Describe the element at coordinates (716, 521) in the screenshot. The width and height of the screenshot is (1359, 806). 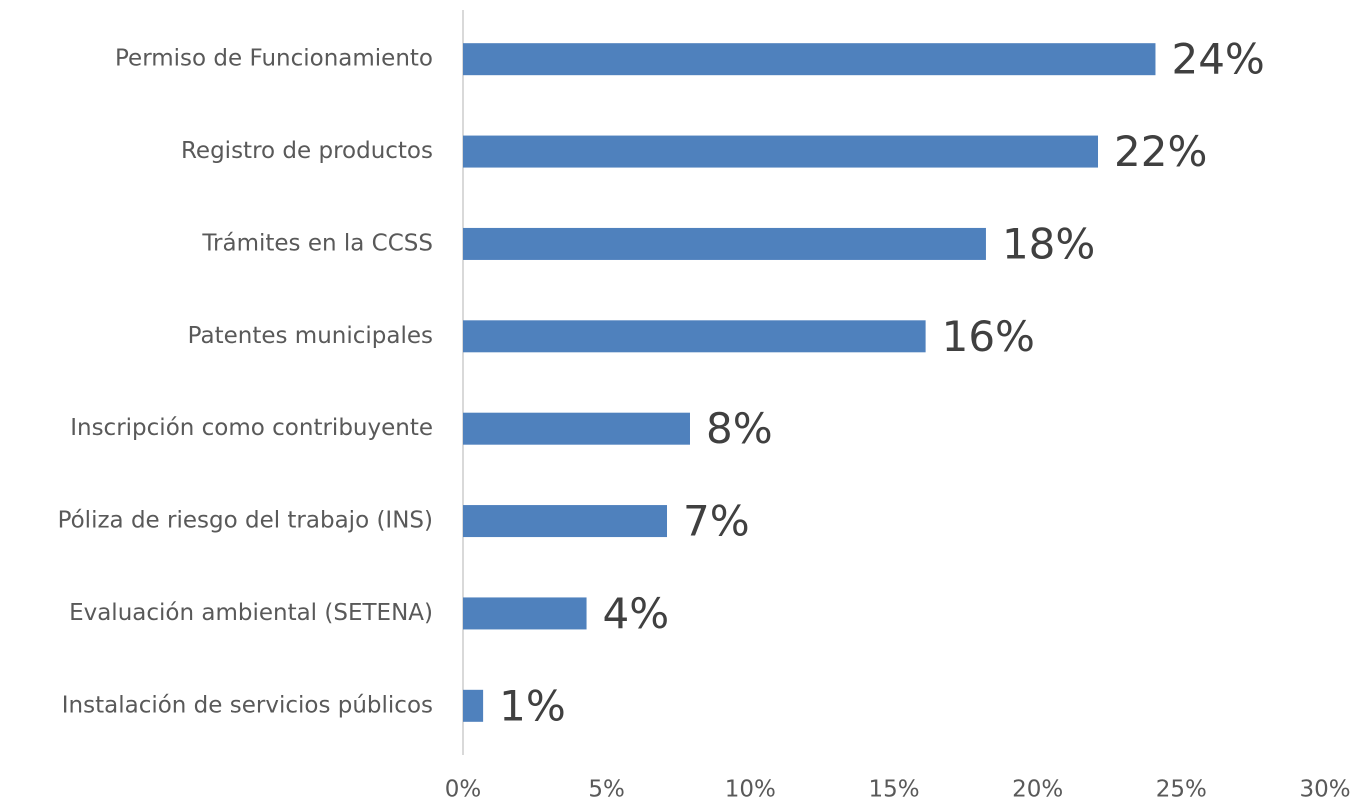
I see `data-label: 7%` at that location.